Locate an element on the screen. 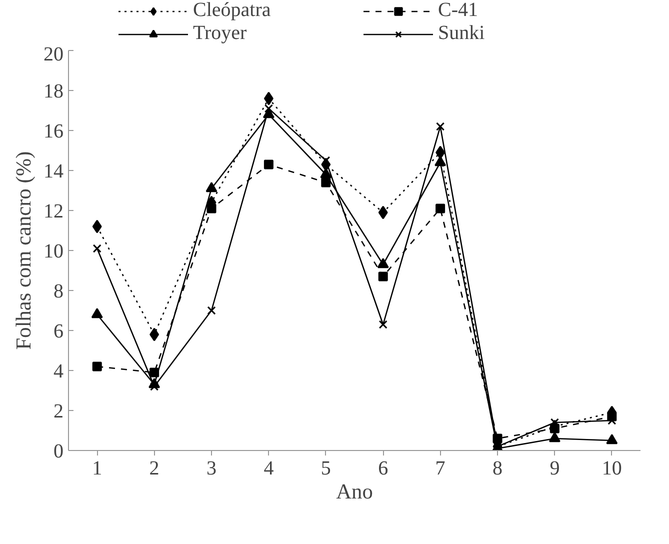 The image size is (669, 544). y-tick-label: 14 is located at coordinates (54, 171).